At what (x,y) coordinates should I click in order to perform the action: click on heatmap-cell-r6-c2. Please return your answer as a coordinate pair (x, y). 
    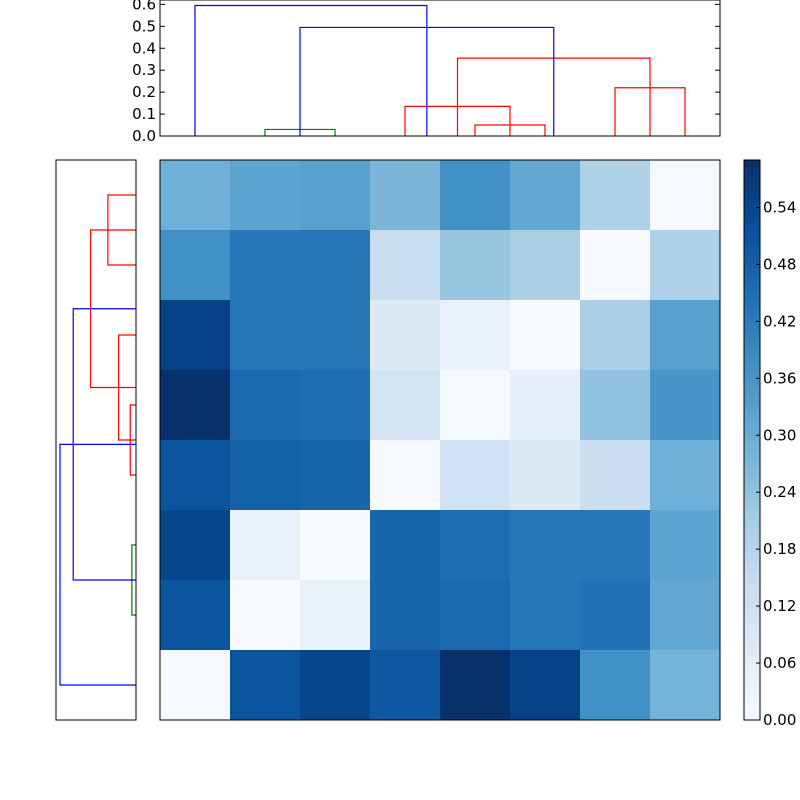
    Looking at the image, I should click on (335, 615).